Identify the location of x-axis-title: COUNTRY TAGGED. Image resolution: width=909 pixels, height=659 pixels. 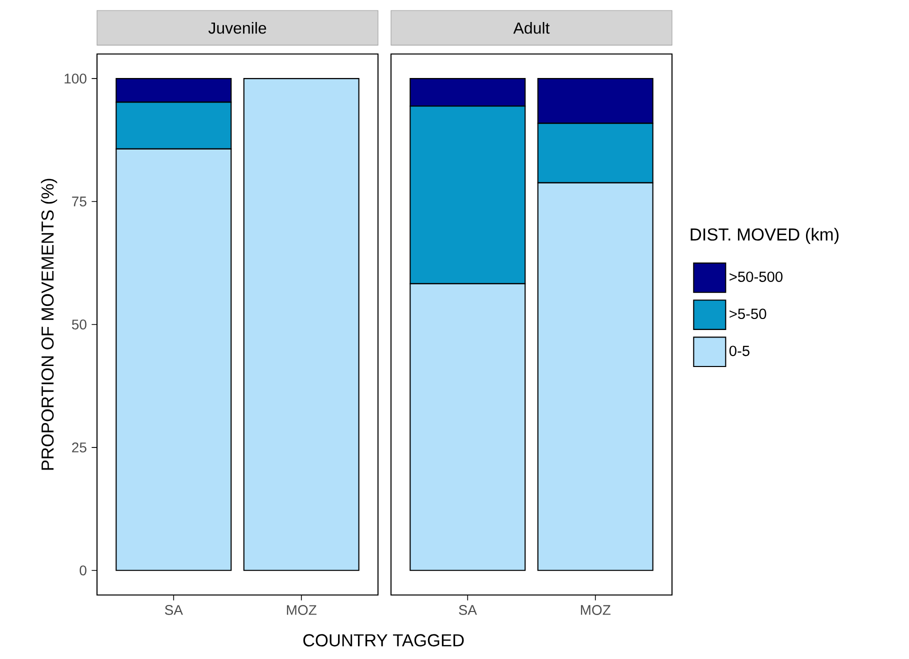
(383, 640).